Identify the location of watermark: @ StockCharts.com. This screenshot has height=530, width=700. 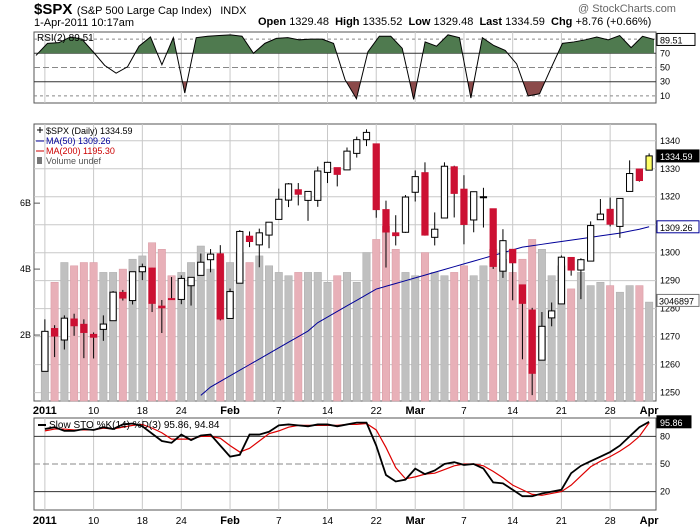
(627, 9).